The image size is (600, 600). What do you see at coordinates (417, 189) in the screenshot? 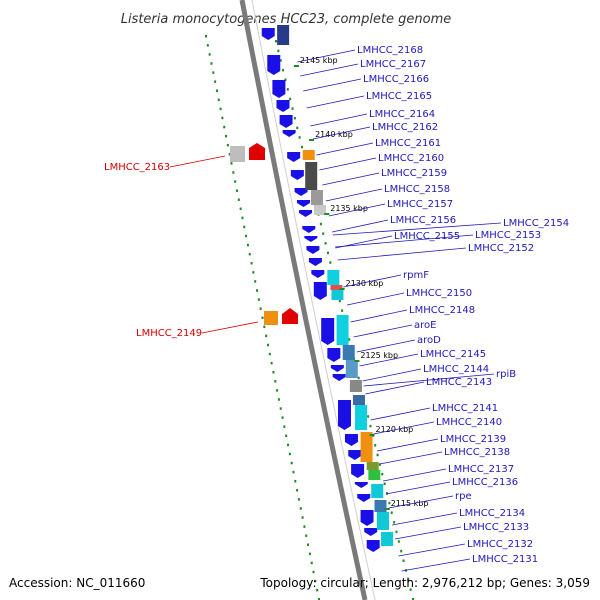
I see `gene-label: LMHCC_2158` at bounding box center [417, 189].